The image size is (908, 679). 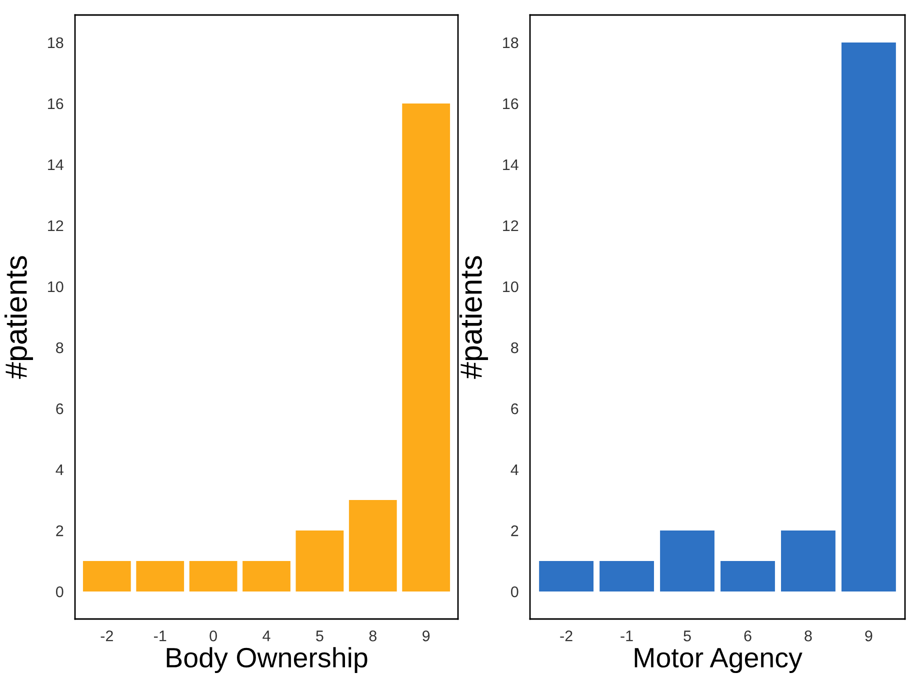 What do you see at coordinates (266, 636) in the screenshot?
I see `x-tick-label: 4` at bounding box center [266, 636].